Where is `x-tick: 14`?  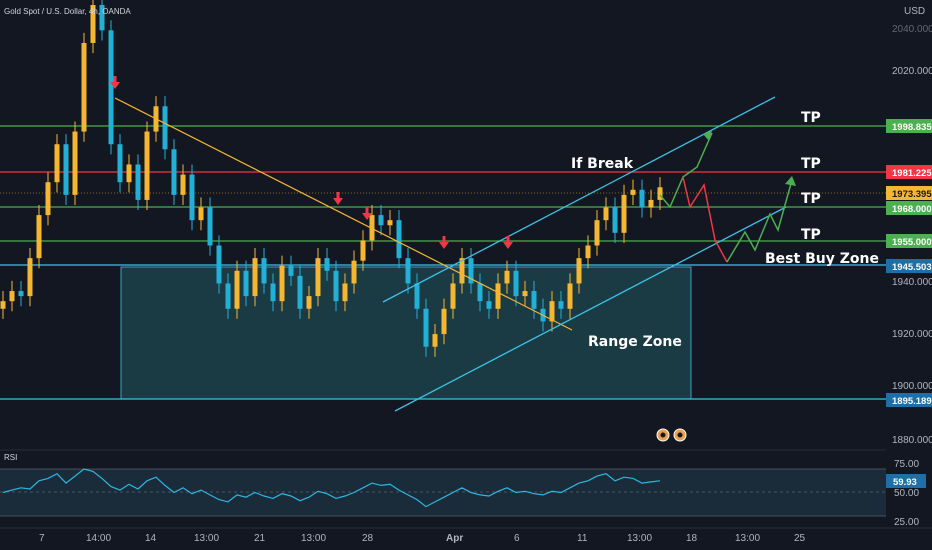 x-tick: 14 is located at coordinates (151, 538).